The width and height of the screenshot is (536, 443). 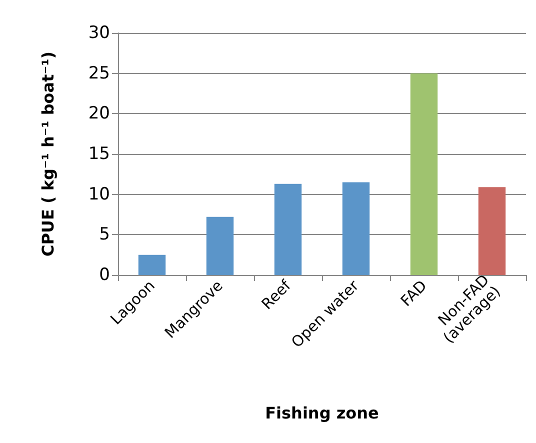 I want to click on y-tick-label: 25, so click(x=99, y=73).